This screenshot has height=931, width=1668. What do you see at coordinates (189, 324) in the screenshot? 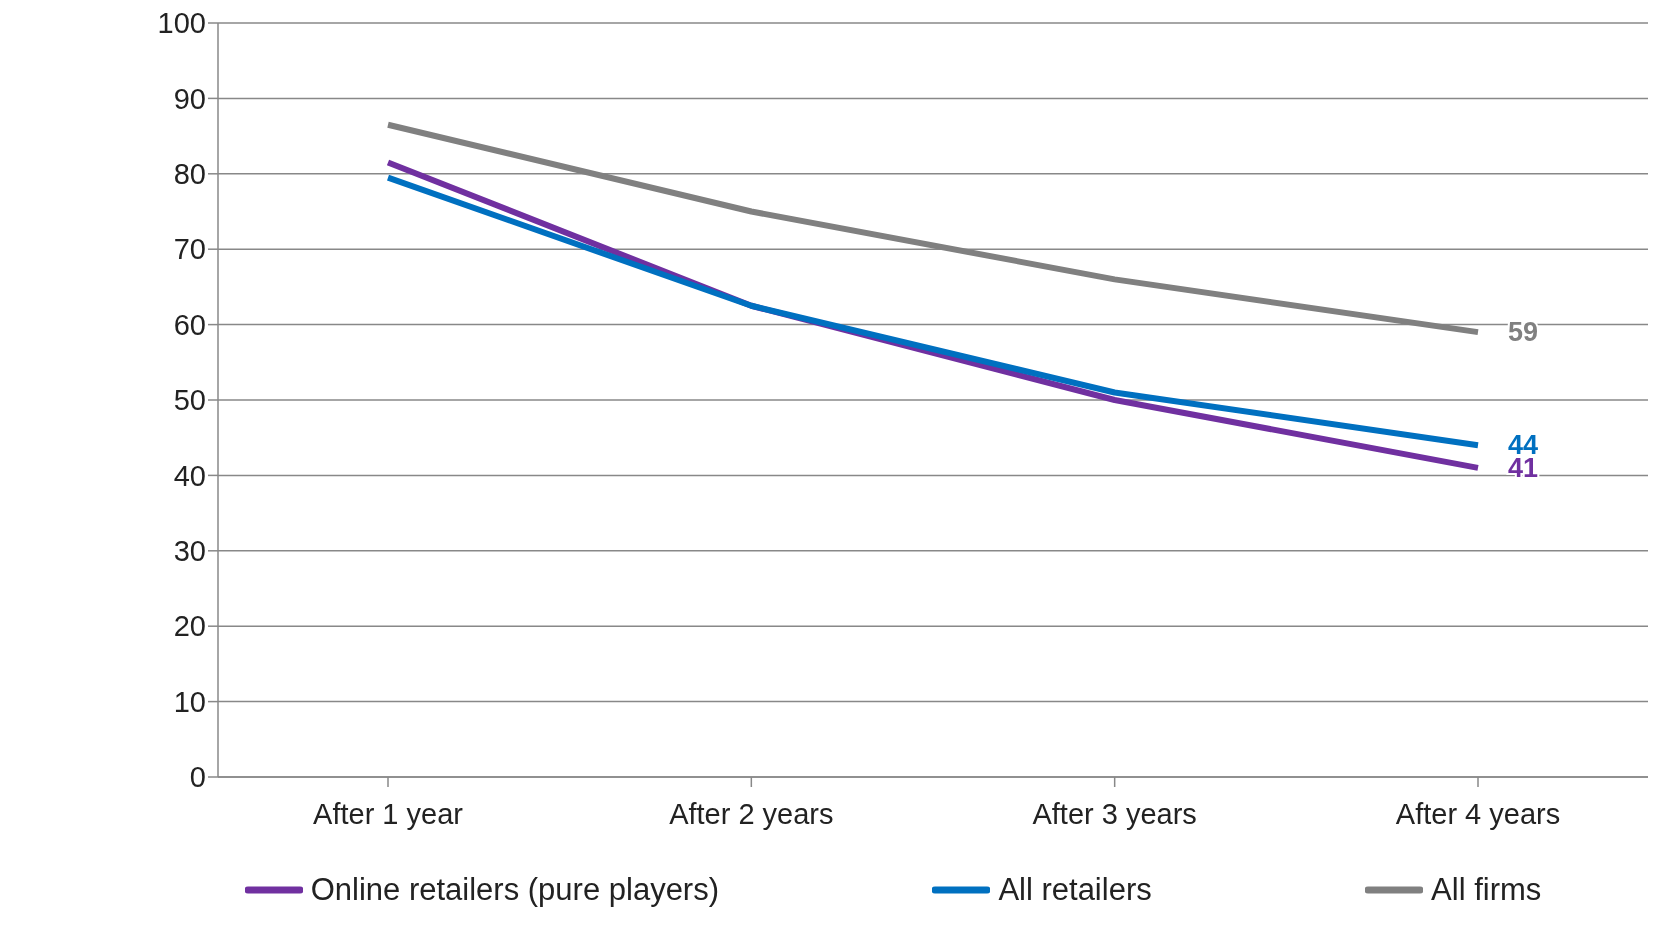
I see `y-tick-label: 60` at bounding box center [189, 324].